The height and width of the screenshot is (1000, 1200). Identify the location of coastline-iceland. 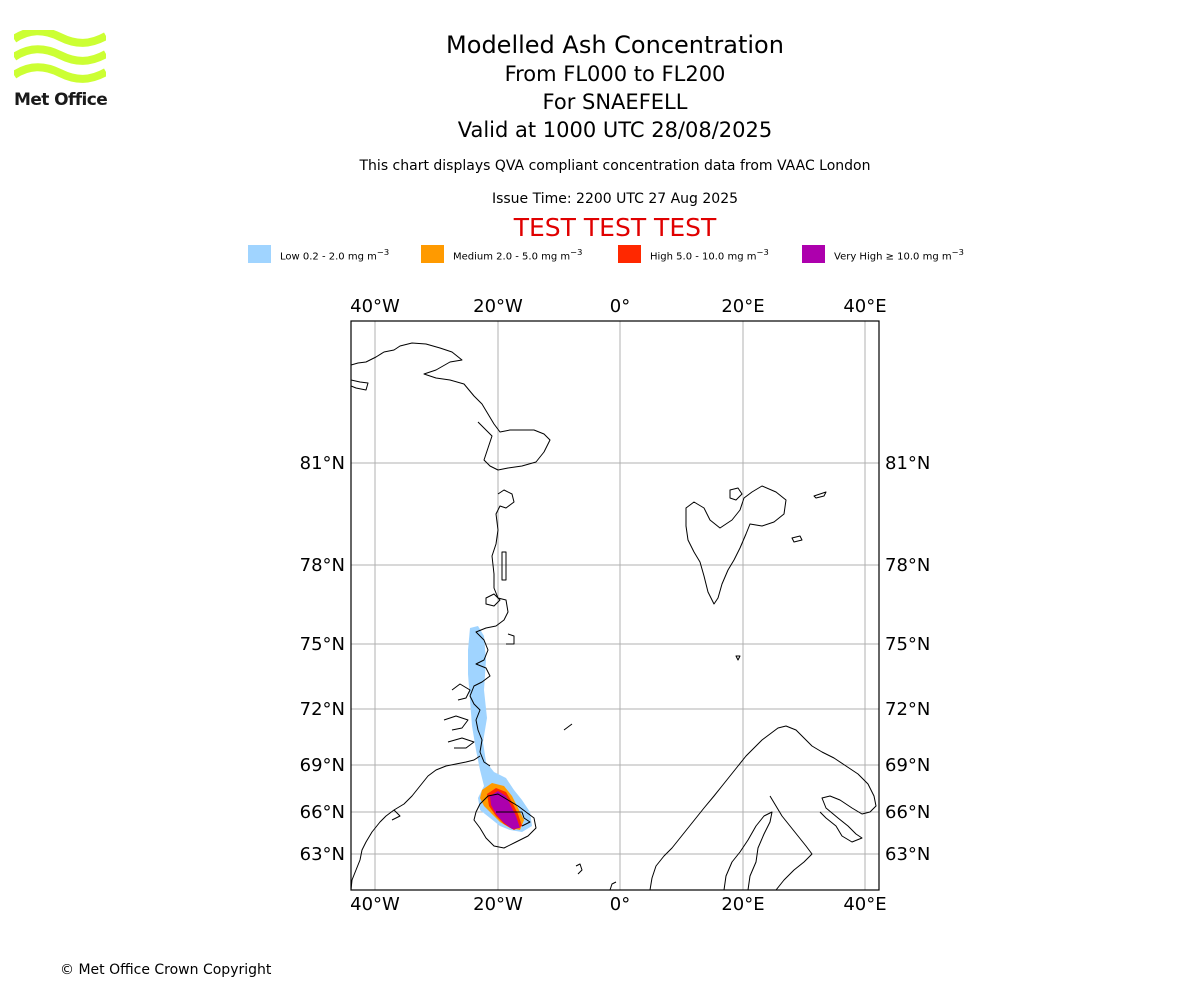
(505, 821).